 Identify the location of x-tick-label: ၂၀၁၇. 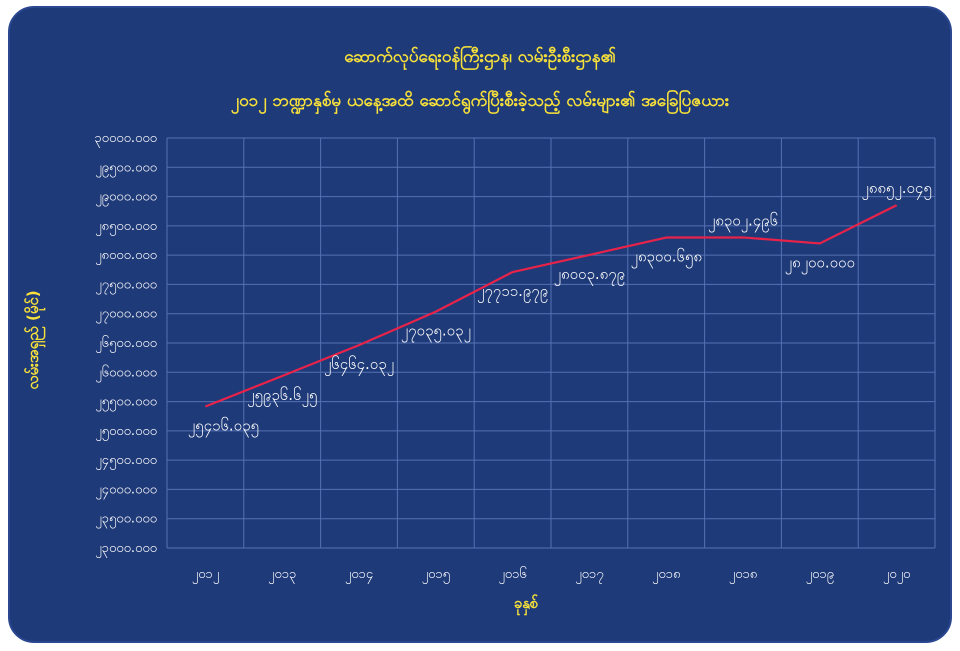
(589, 575).